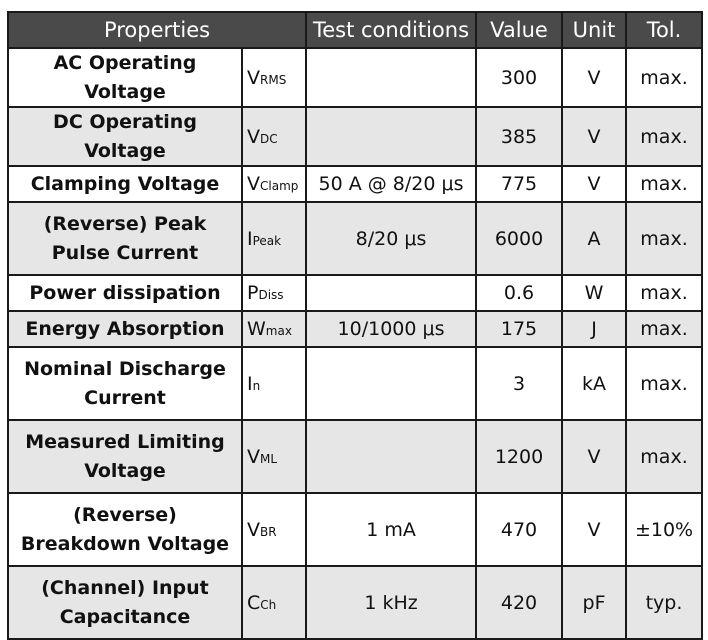  What do you see at coordinates (594, 383) in the screenshot?
I see `unit: kA` at bounding box center [594, 383].